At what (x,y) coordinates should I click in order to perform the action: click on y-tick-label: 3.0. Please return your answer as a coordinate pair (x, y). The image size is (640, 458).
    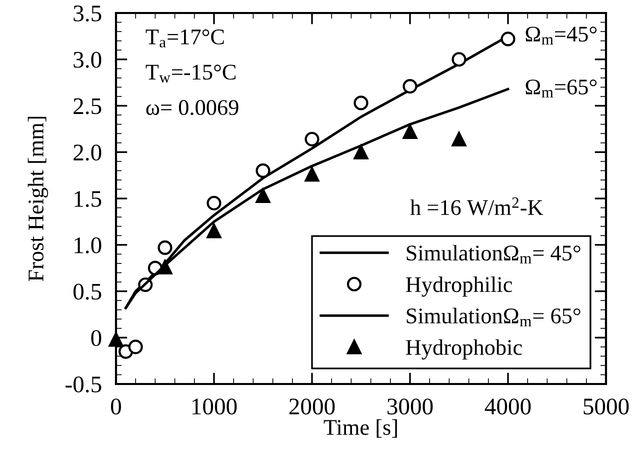
    Looking at the image, I should click on (88, 60).